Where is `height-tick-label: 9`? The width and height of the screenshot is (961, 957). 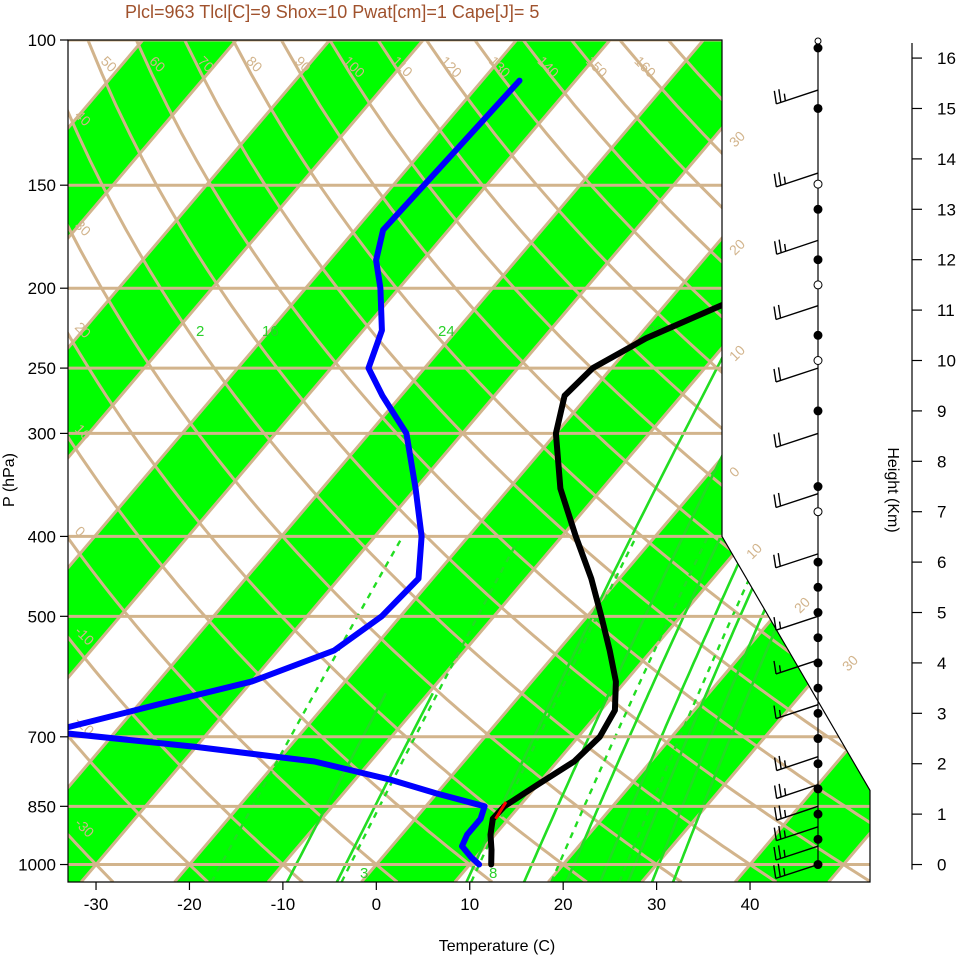
height-tick-label: 9 is located at coordinates (941, 411).